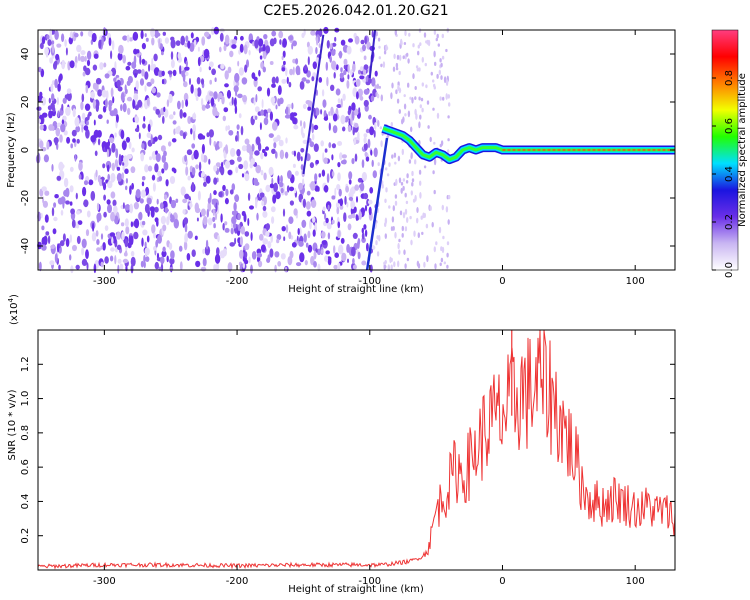 This screenshot has width=750, height=600. What do you see at coordinates (356, 589) in the screenshot?
I see `snr-xlabel: Height of straight line (km)` at bounding box center [356, 589].